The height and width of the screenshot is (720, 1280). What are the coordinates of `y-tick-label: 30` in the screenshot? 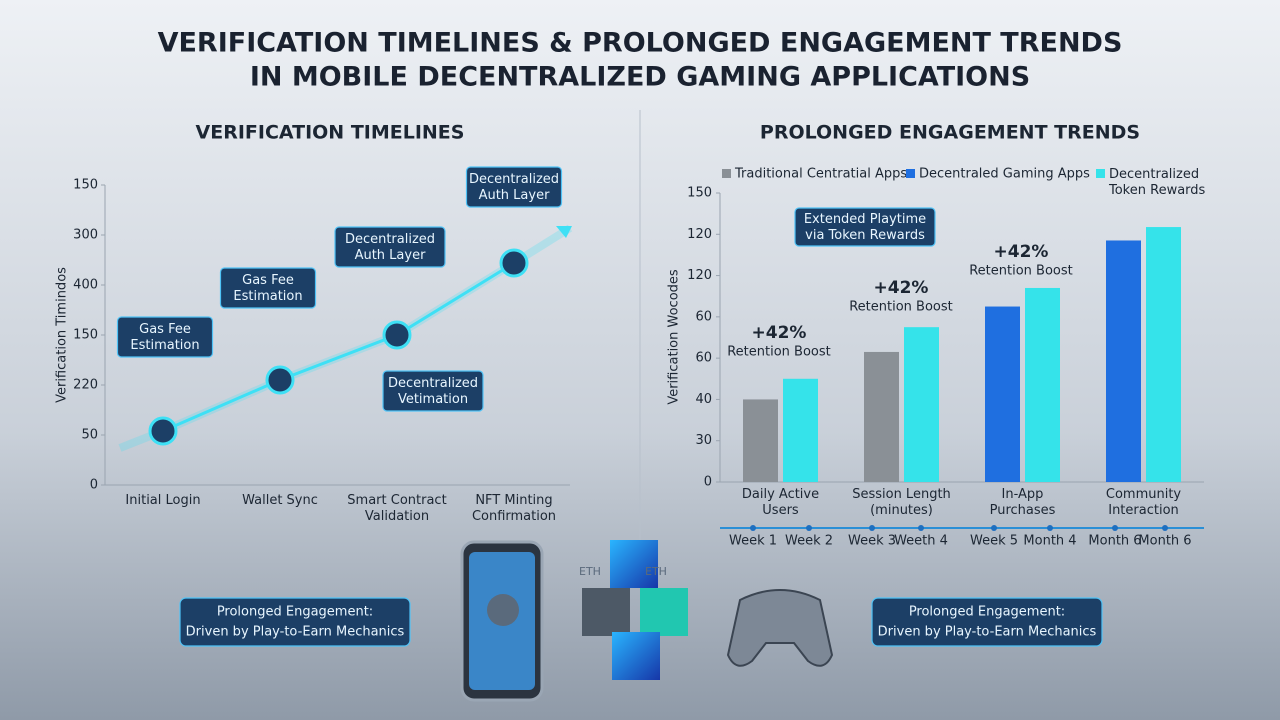 It's located at (703, 440).